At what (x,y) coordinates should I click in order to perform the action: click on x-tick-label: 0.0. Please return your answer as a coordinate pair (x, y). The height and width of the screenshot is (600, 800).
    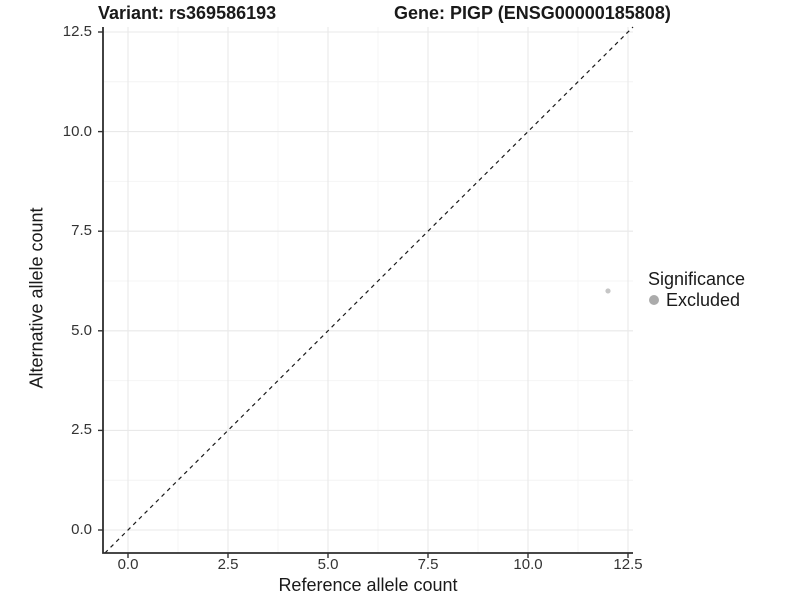
    Looking at the image, I should click on (128, 564).